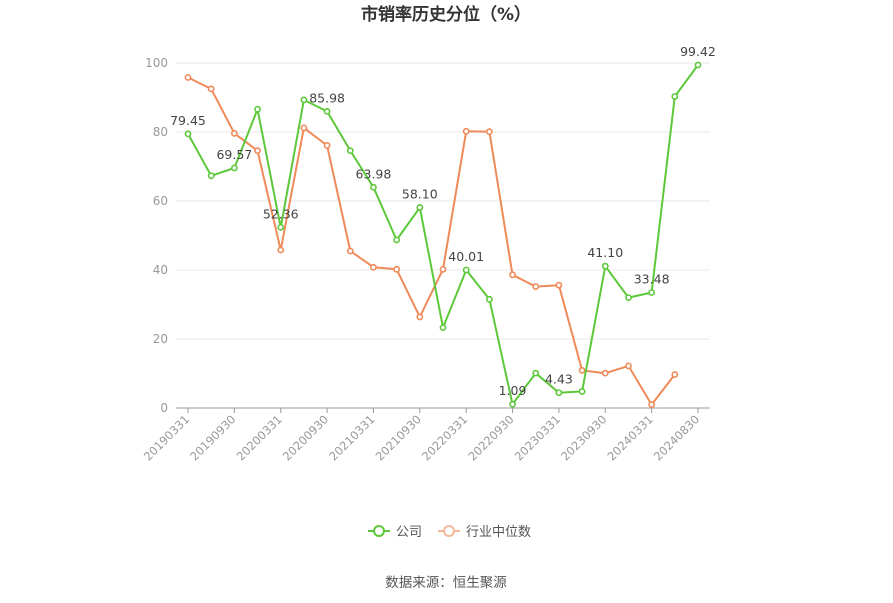 Image resolution: width=893 pixels, height=603 pixels. What do you see at coordinates (234, 154) in the screenshot?
I see `data-label: 69.57` at bounding box center [234, 154].